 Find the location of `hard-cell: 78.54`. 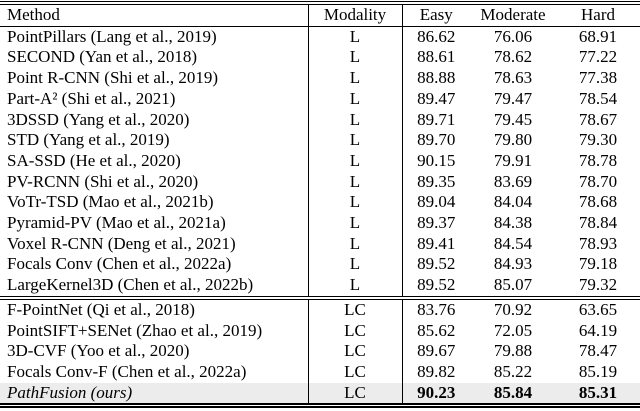

hard-cell: 78.54 is located at coordinates (598, 98).